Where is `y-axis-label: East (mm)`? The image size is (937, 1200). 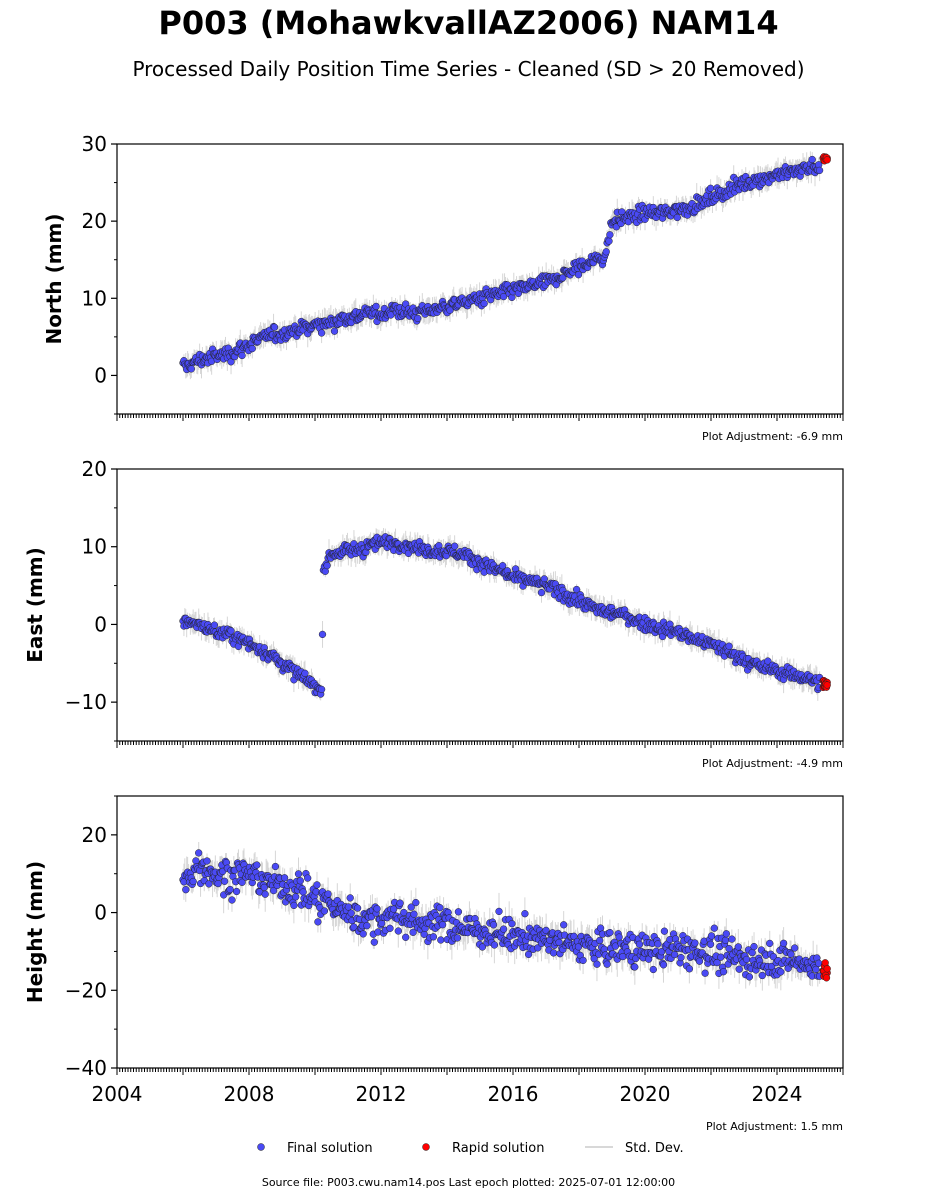
y-axis-label: East (mm) is located at coordinates (35, 605).